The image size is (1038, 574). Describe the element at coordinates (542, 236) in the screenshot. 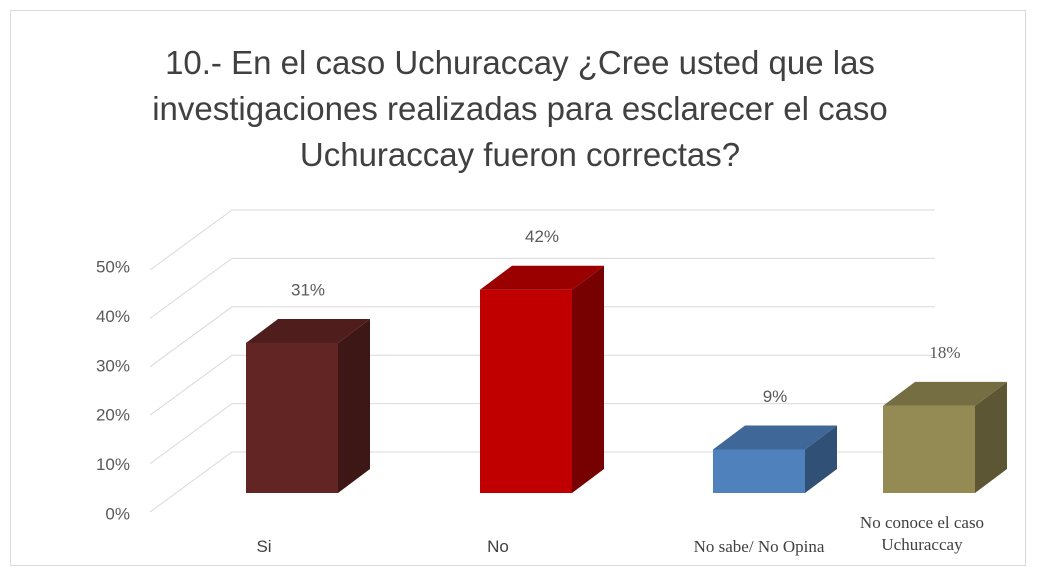

I see `data-label: 42%` at that location.